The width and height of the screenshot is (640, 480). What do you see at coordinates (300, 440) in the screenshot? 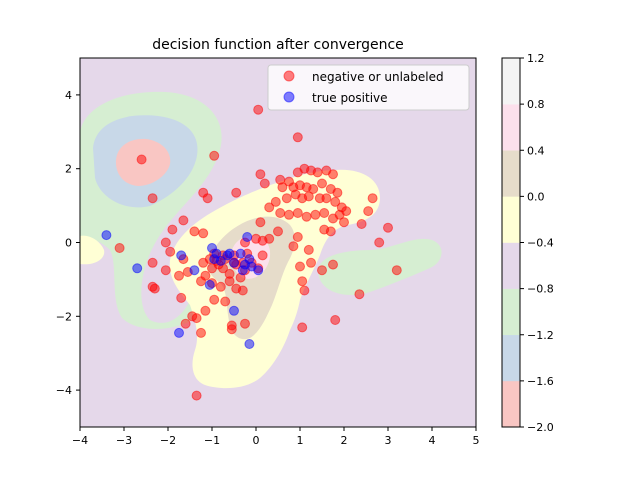
I see `x-tick-label: 1` at bounding box center [300, 440].